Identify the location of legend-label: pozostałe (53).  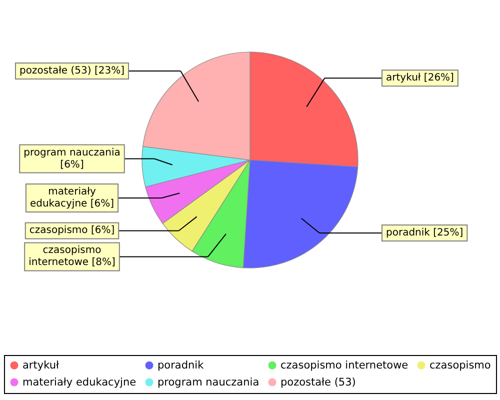
(318, 382).